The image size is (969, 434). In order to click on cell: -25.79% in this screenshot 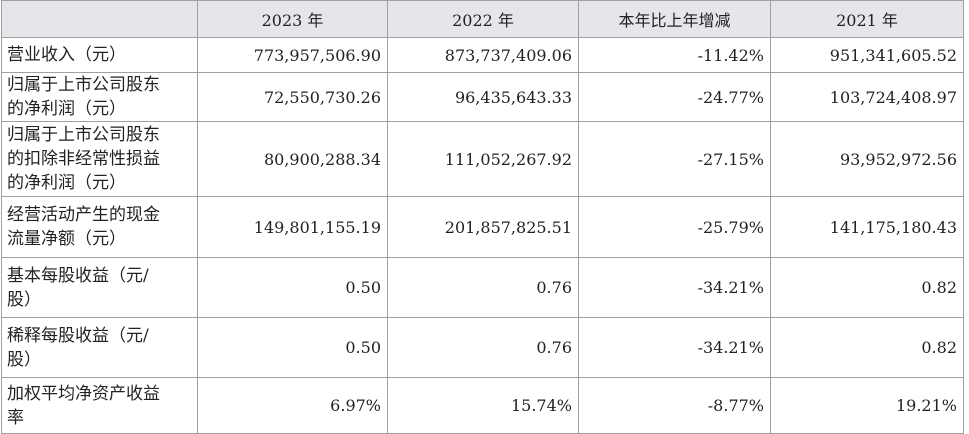, I will do `click(674, 227)`.